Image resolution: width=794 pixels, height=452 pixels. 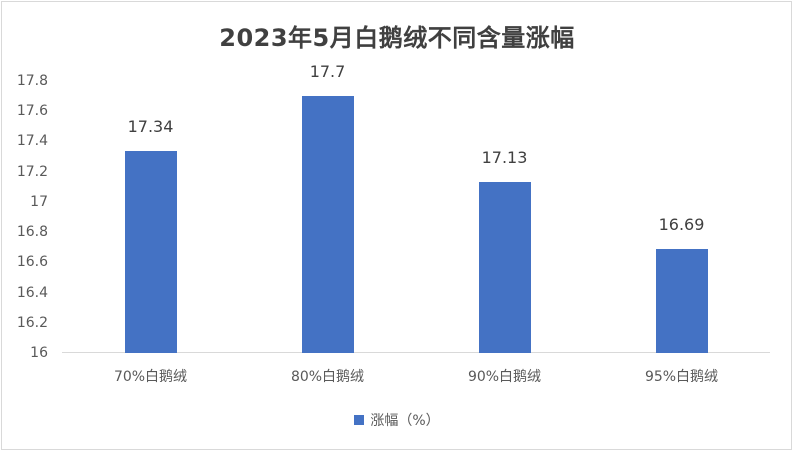 I want to click on legend-label: 涨幅（%）, so click(x=405, y=421).